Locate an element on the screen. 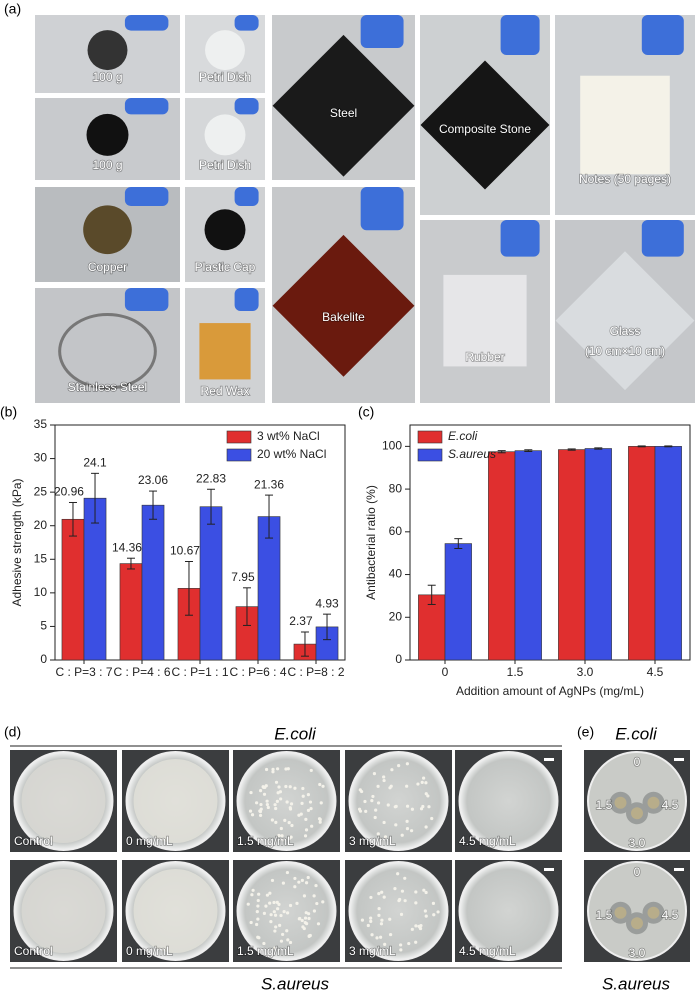 The image size is (700, 996). panel-heading: S.aureus is located at coordinates (295, 983).